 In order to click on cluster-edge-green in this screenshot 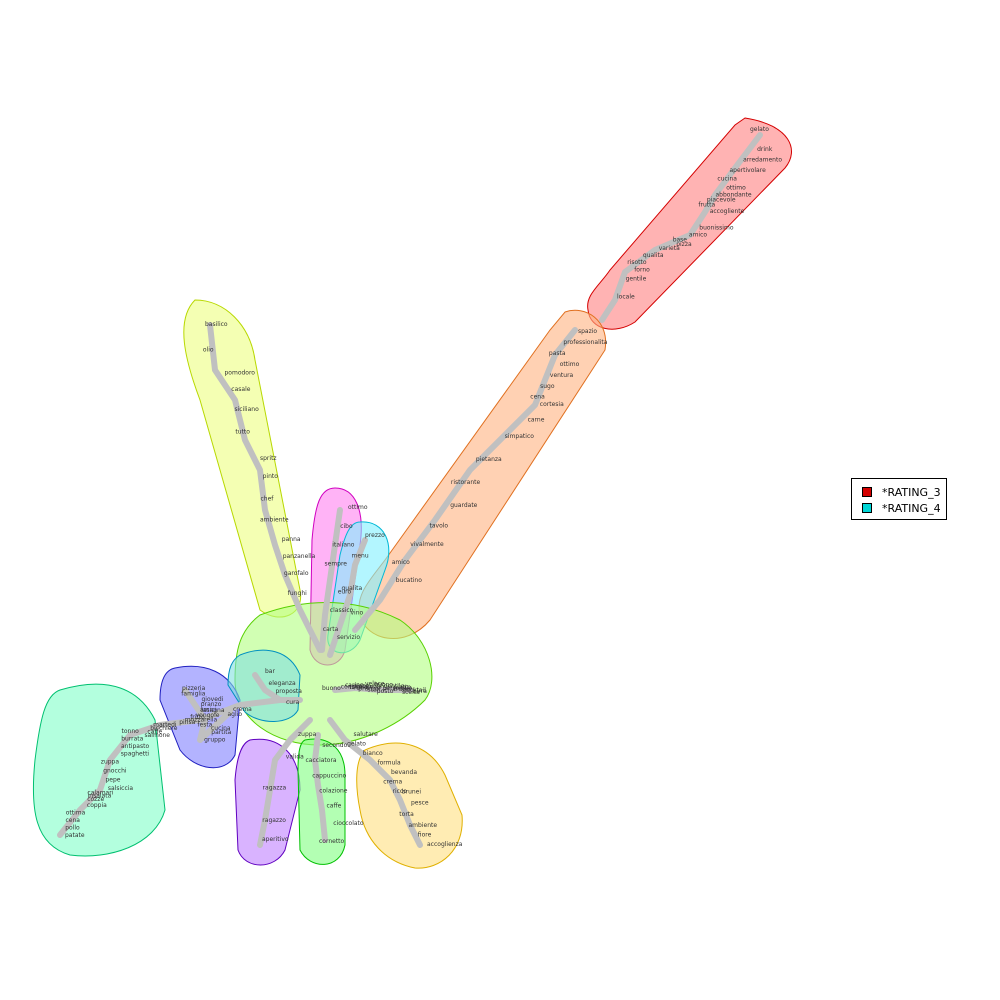, I will do `click(372, 689)`.